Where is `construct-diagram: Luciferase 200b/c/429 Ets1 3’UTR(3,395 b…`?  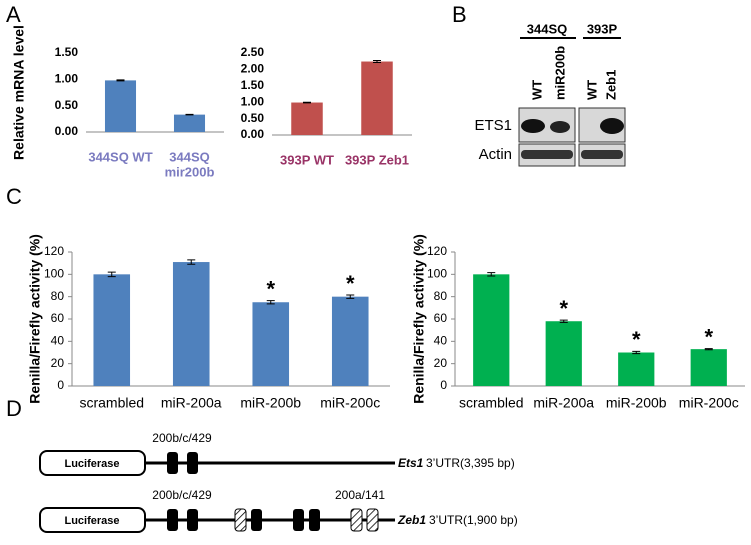
construct-diagram: Luciferase 200b/c/429 Ets1 3’UTR(3,395 b… is located at coordinates (278, 482).